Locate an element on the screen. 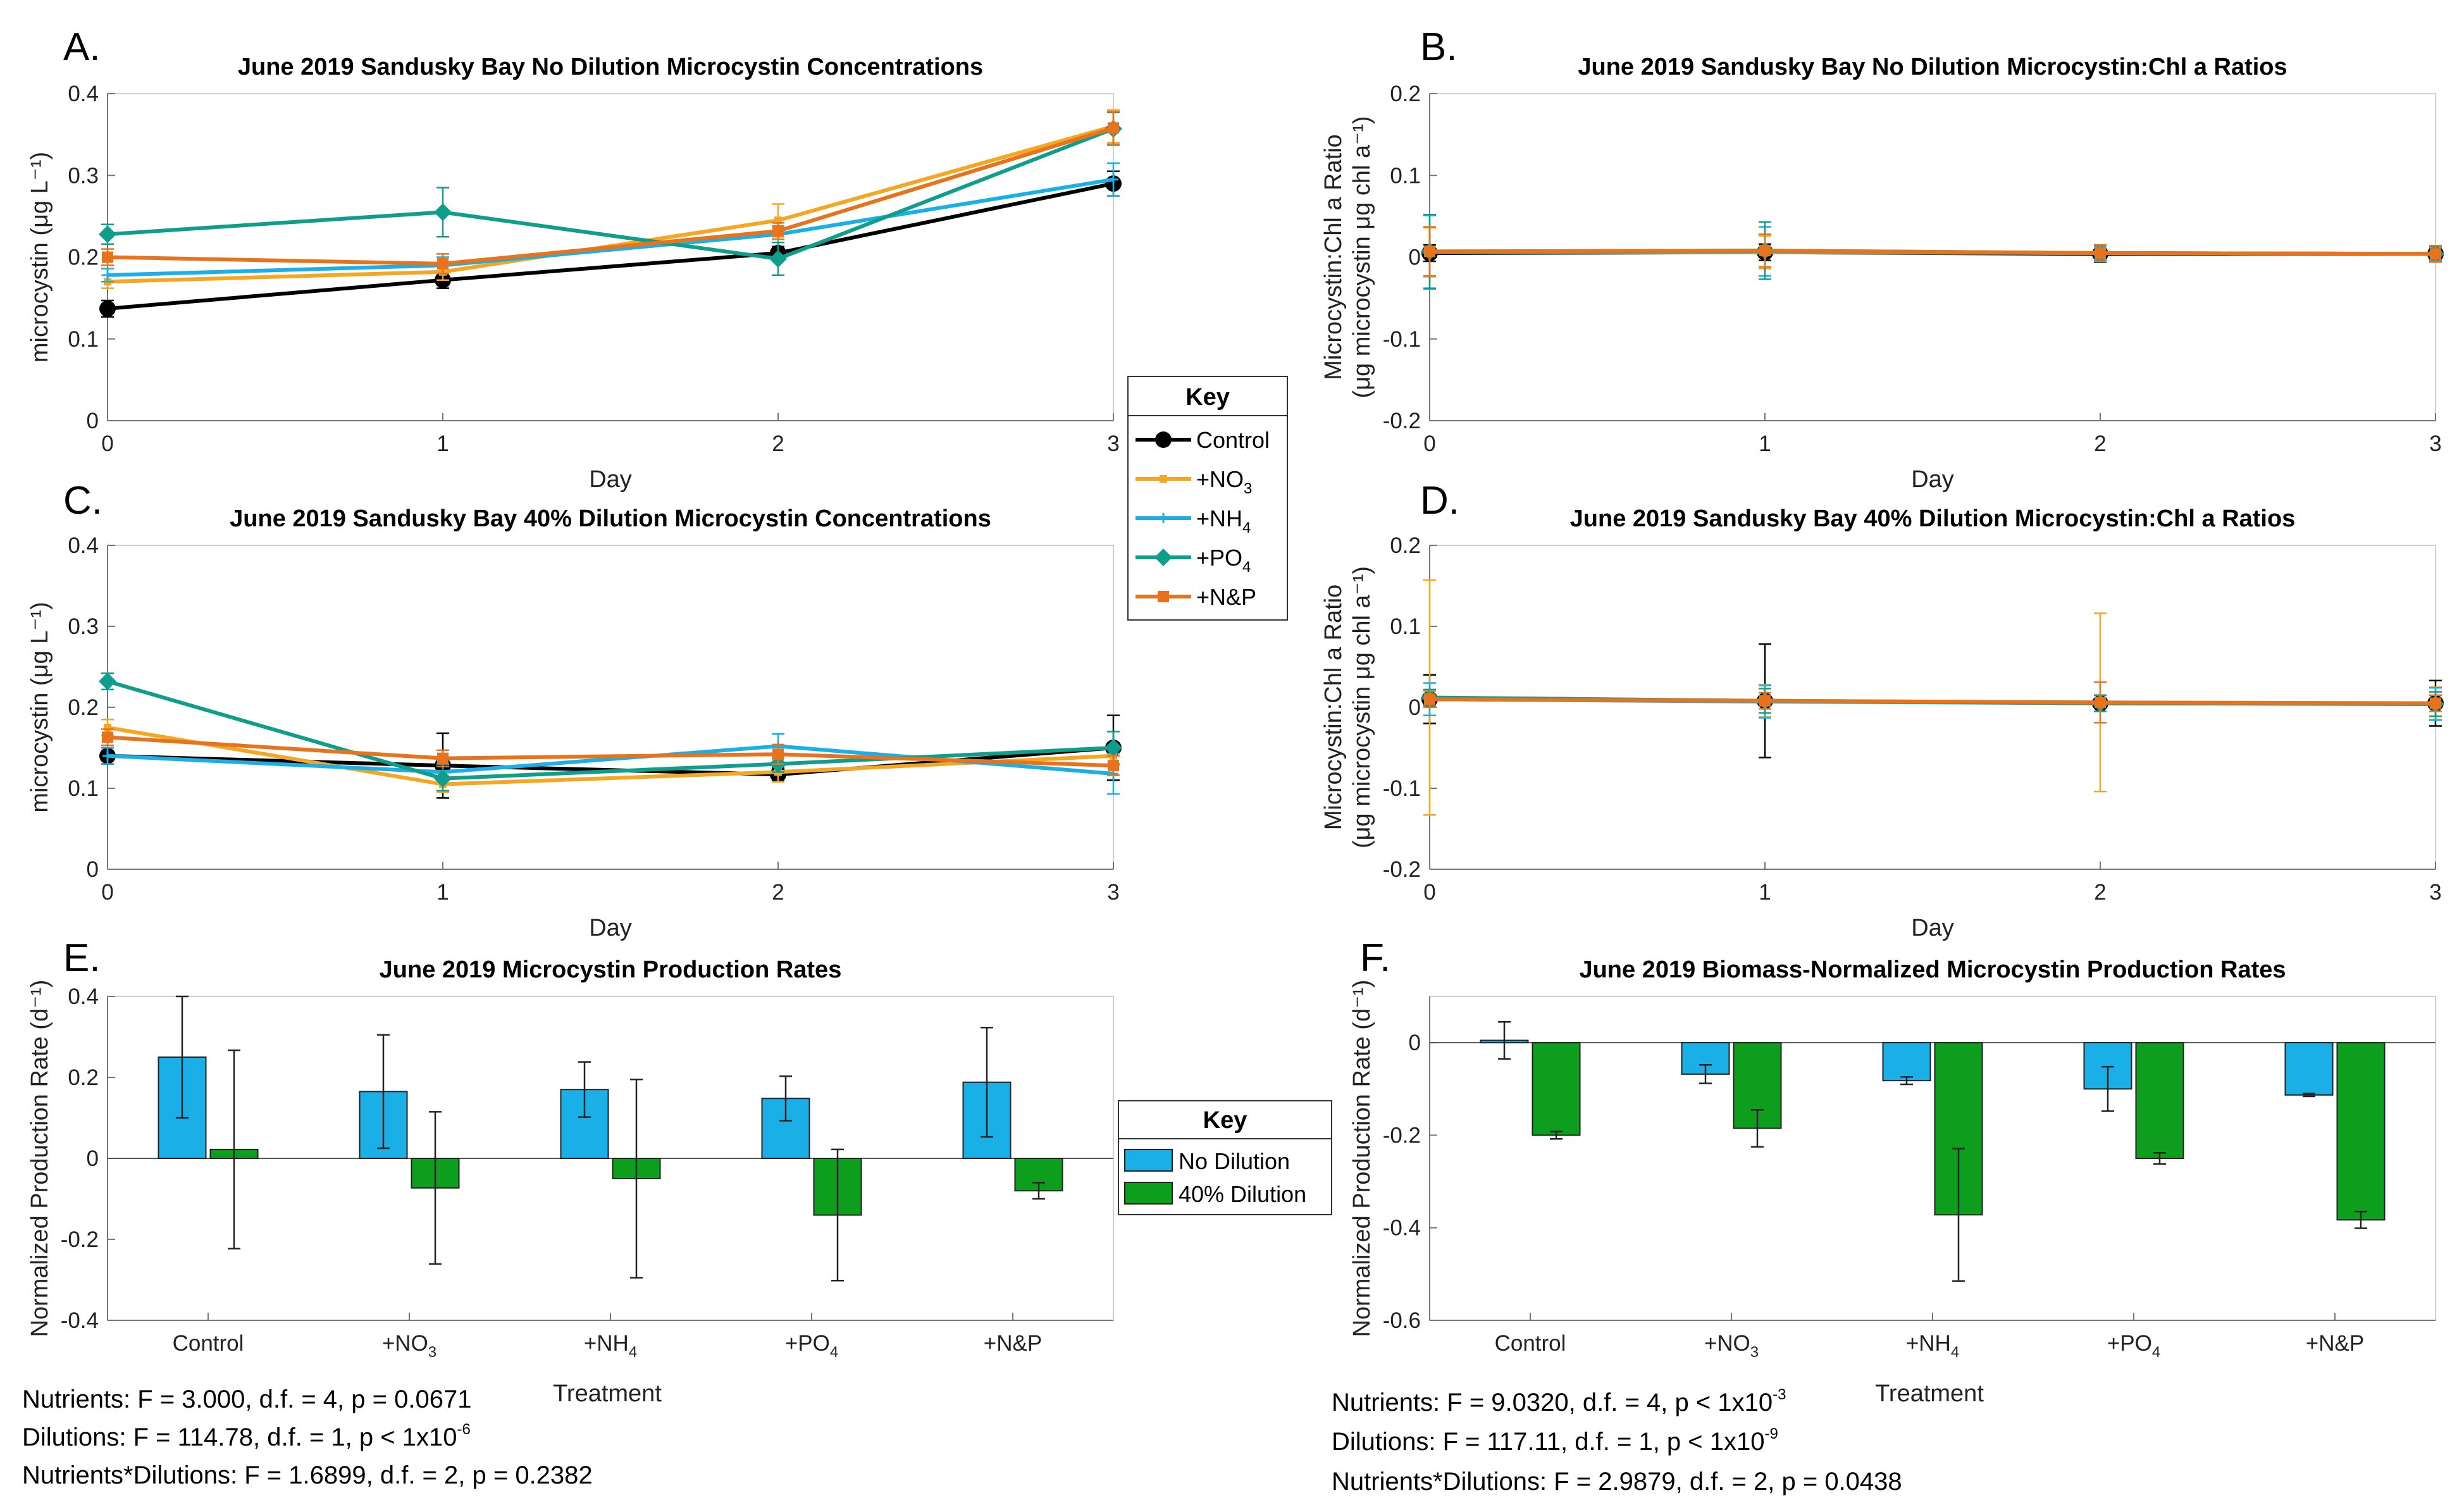 The image size is (2457, 1512). y-axis-label: Microcystin:Chl a Ratio is located at coordinates (1334, 257).